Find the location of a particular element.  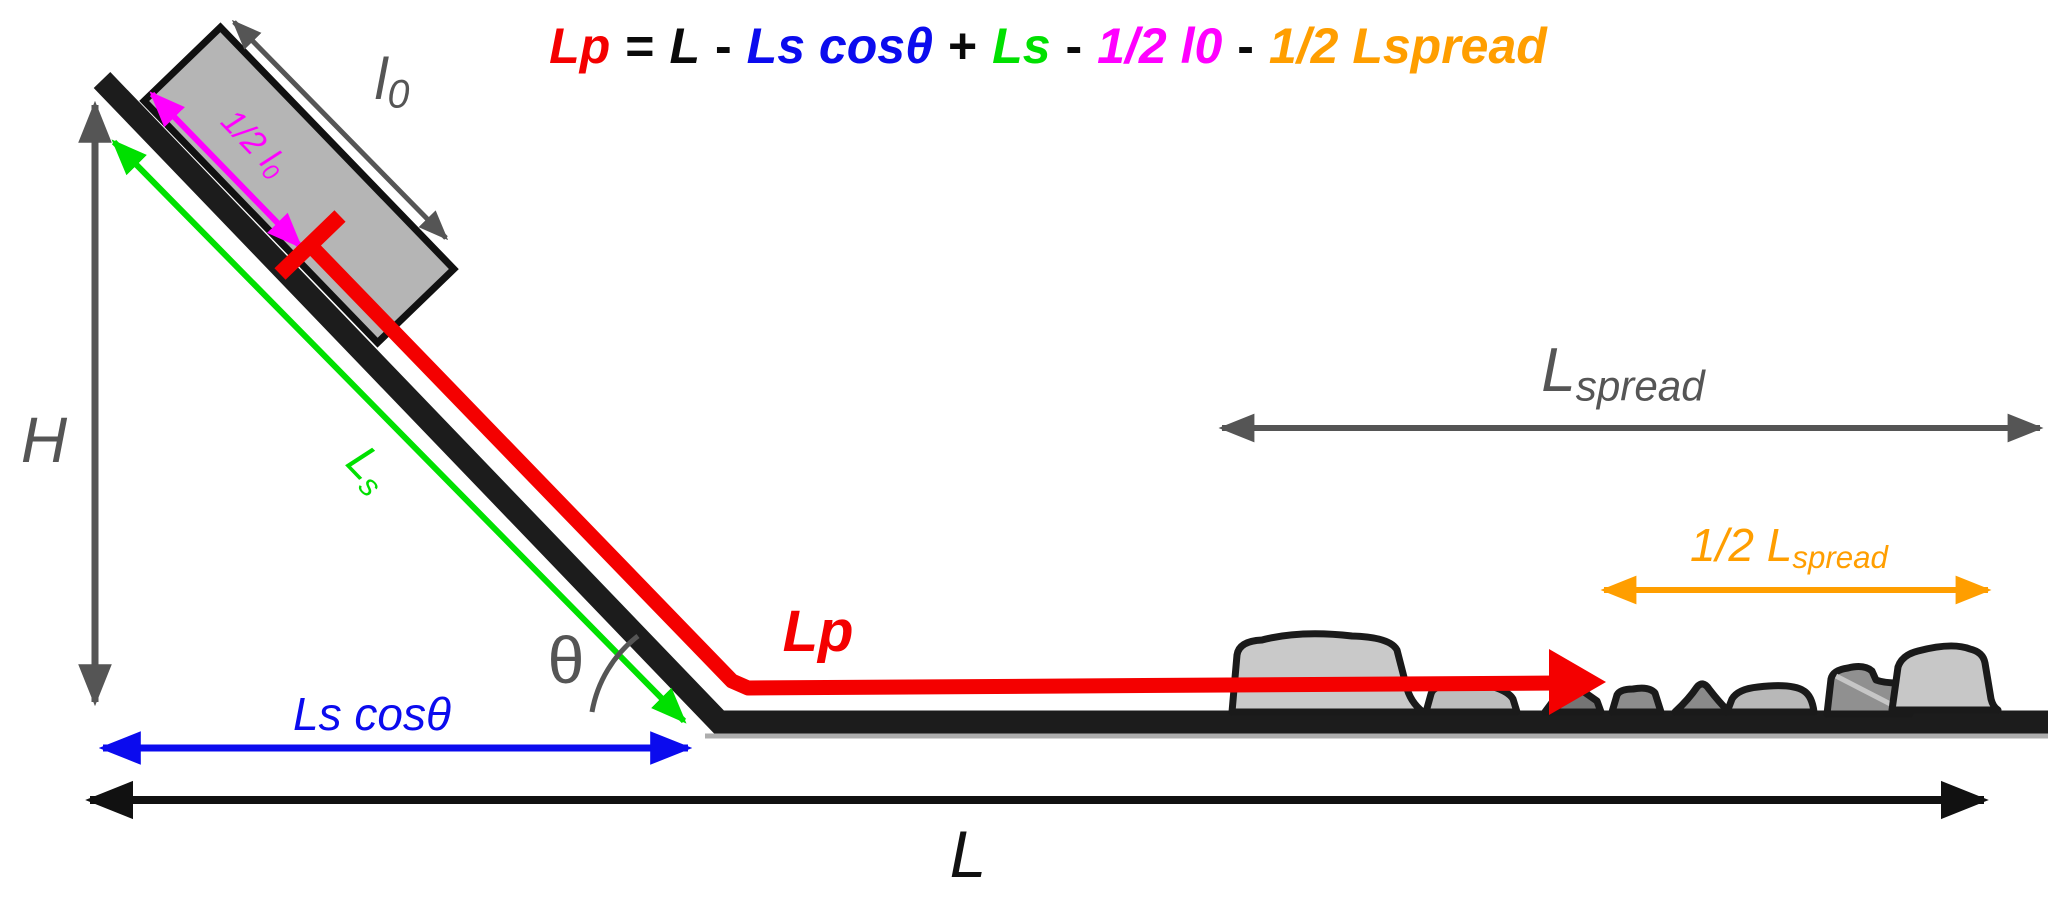

h-label: H is located at coordinates (44, 440).